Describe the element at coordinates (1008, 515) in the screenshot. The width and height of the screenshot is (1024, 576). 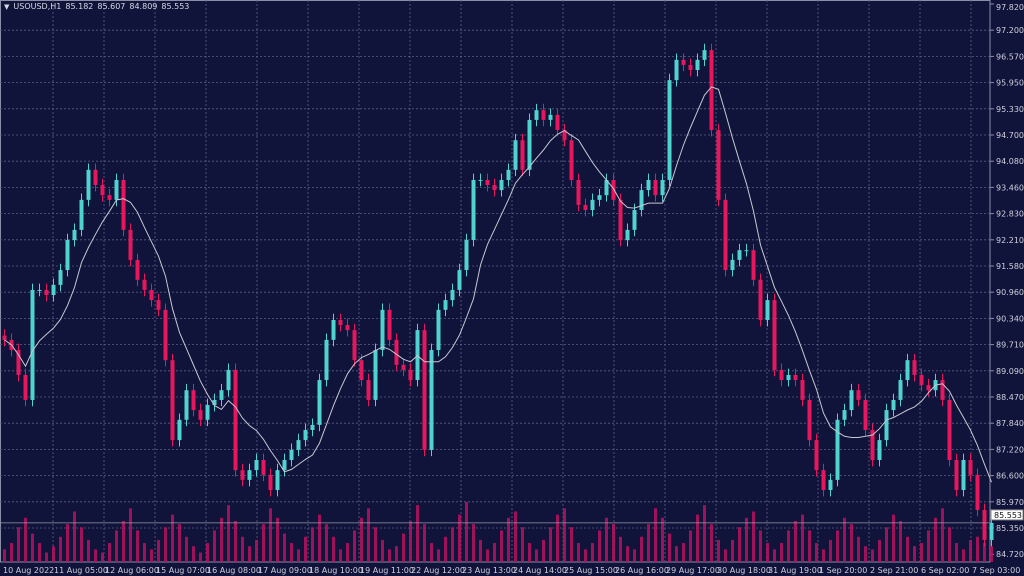
I see `current-price-label: 85.553` at that location.